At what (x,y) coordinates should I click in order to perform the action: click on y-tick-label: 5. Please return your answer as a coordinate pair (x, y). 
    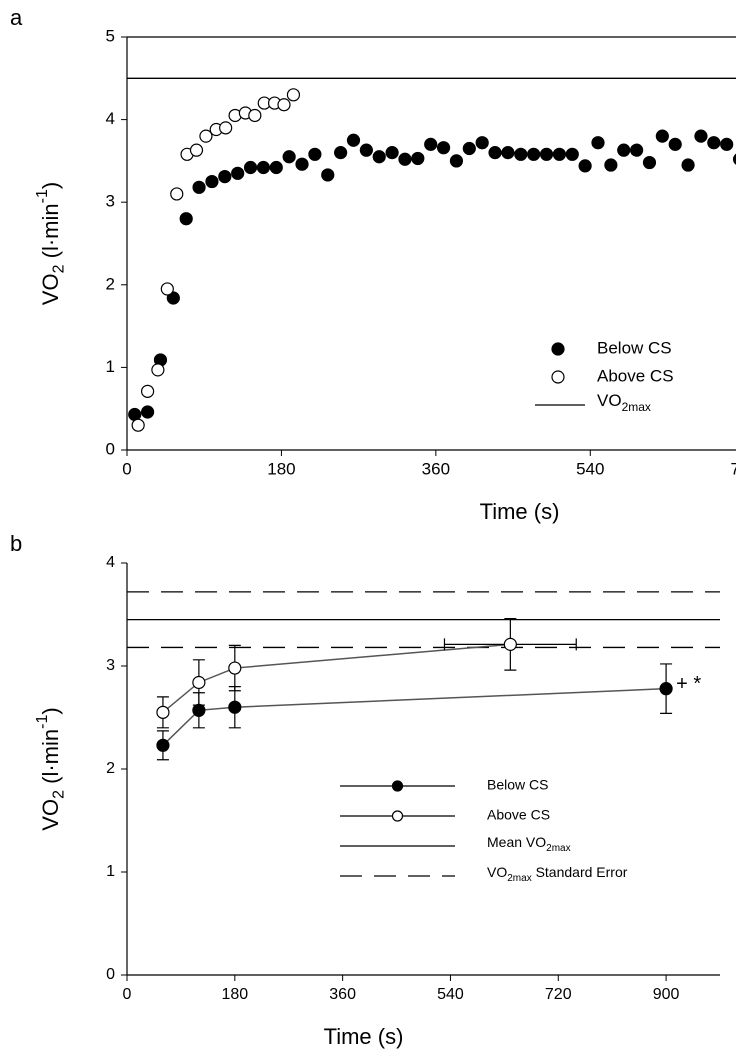
    Looking at the image, I should click on (110, 35).